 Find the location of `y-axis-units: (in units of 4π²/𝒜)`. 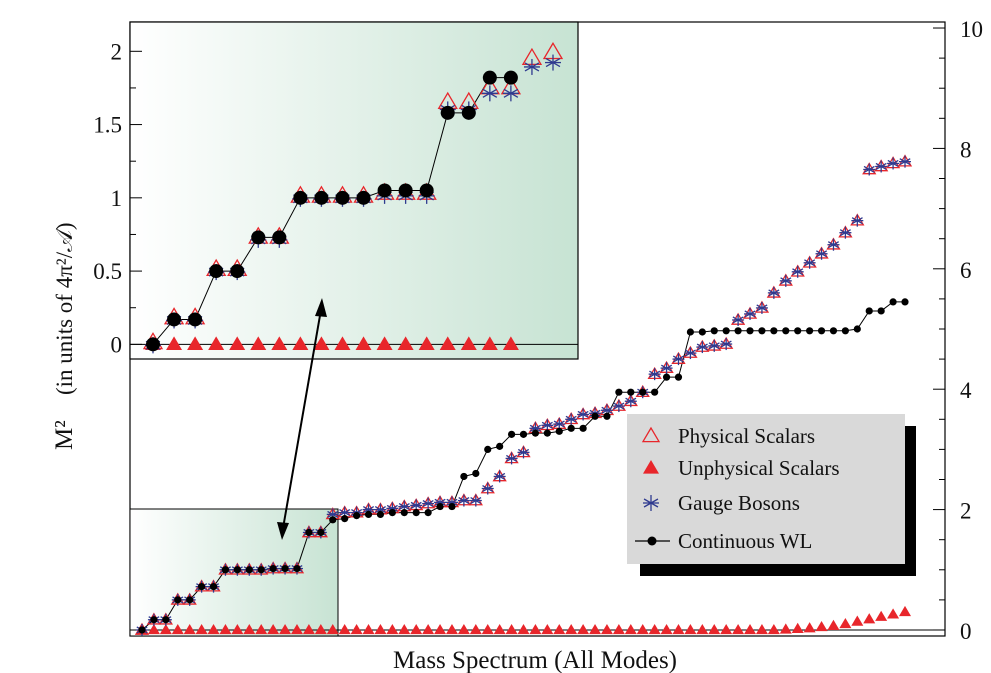

y-axis-units: (in units of 4π²/𝒜) is located at coordinates (64, 308).